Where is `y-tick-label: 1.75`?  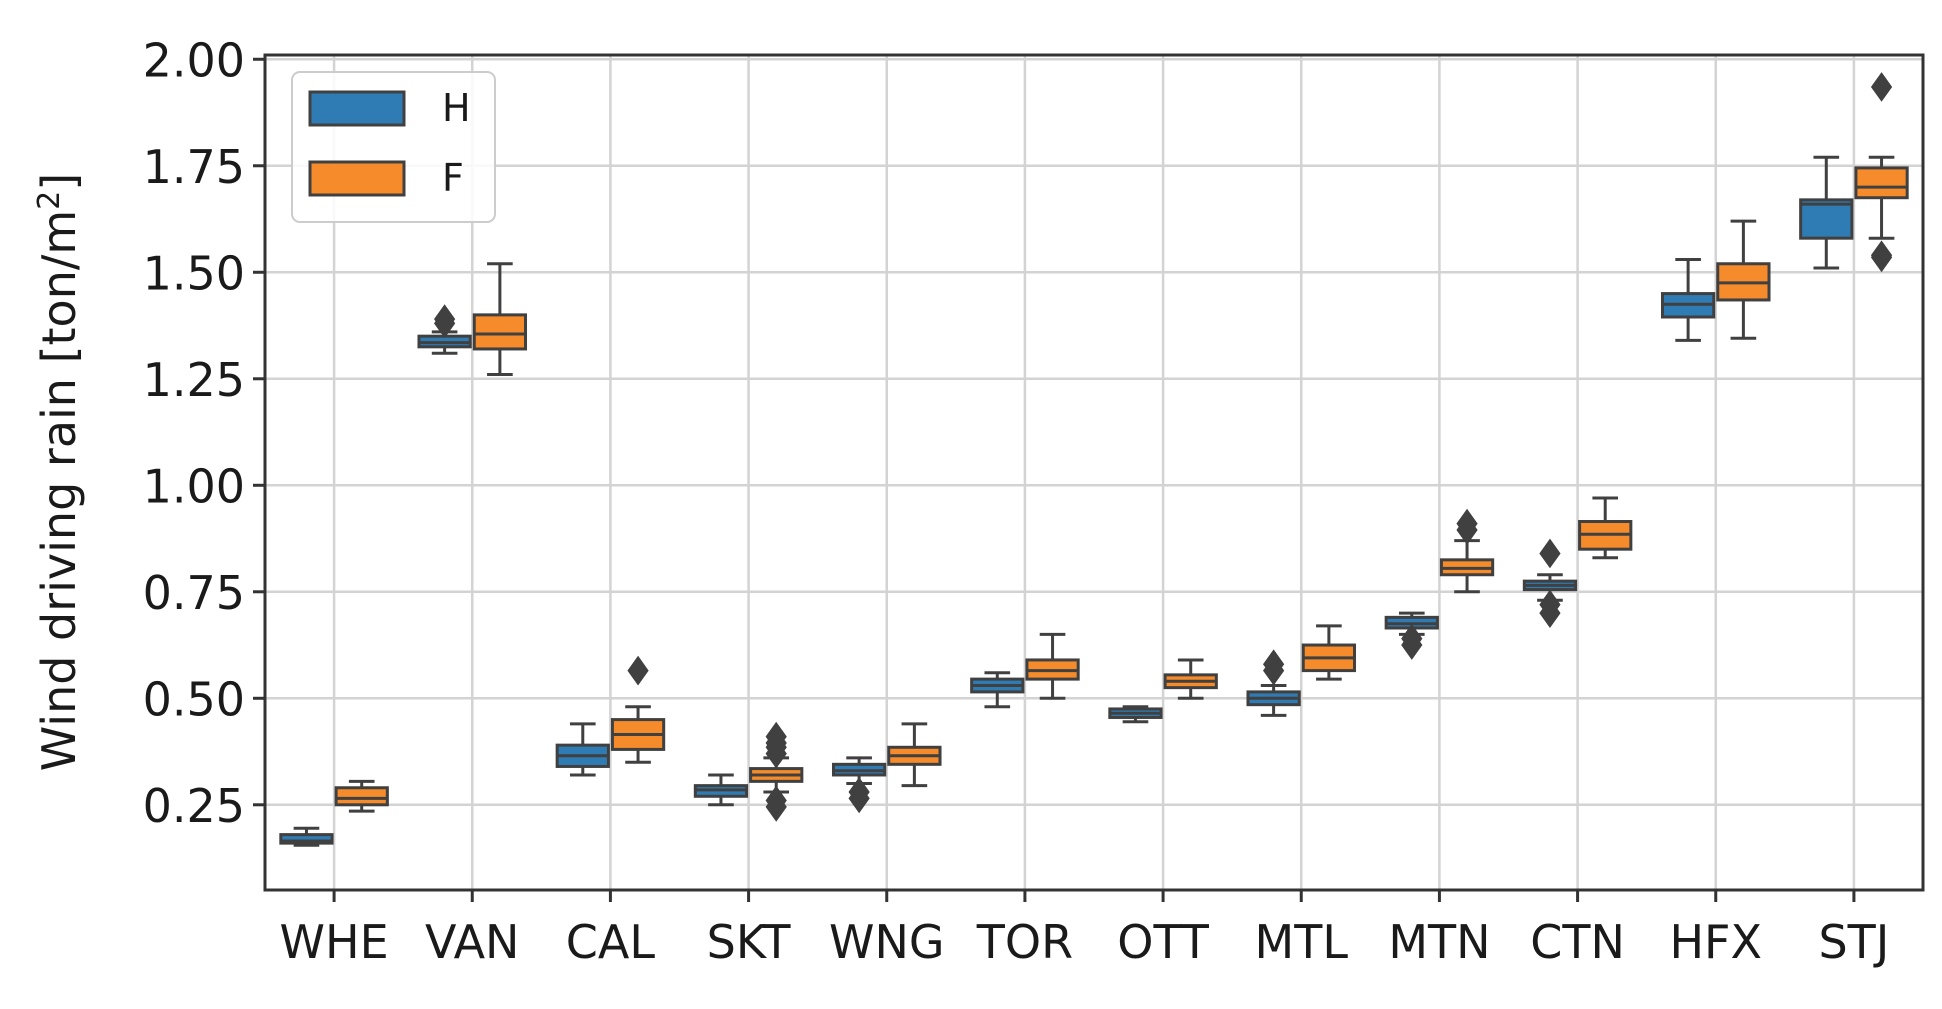
y-tick-label: 1.75 is located at coordinates (194, 167).